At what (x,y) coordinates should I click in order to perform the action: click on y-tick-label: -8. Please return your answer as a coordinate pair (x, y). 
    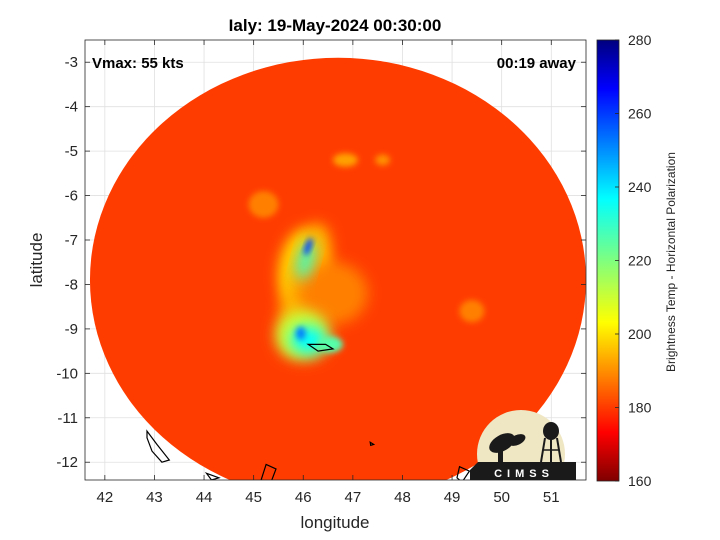
    Looking at the image, I should click on (71, 284).